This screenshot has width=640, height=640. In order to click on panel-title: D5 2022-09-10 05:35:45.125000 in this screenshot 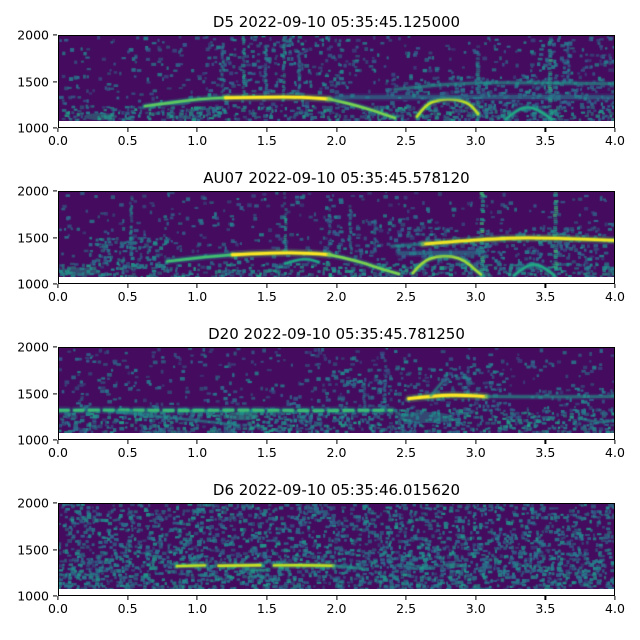, I will do `click(336, 22)`.